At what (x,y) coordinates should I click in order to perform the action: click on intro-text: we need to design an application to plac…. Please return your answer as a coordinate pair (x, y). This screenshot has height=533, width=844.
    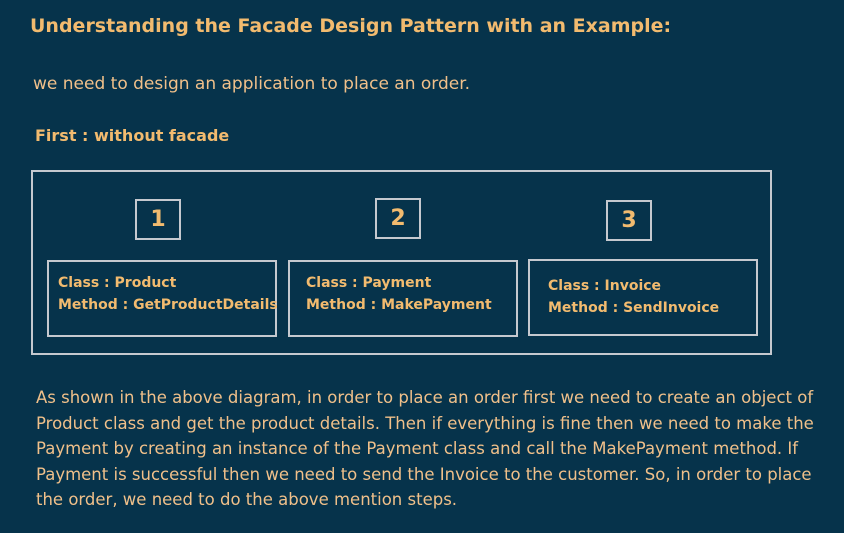
    Looking at the image, I should click on (252, 84).